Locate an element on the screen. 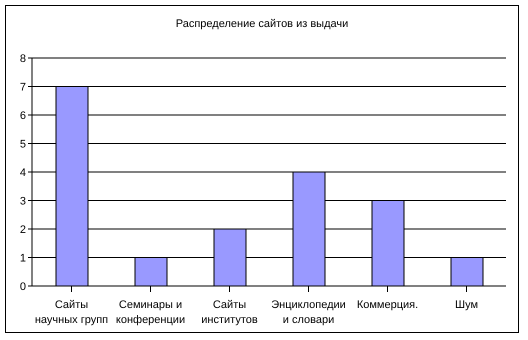 This screenshot has width=528, height=340. chart-title: Распределение сайтов из выдачи is located at coordinates (262, 24).